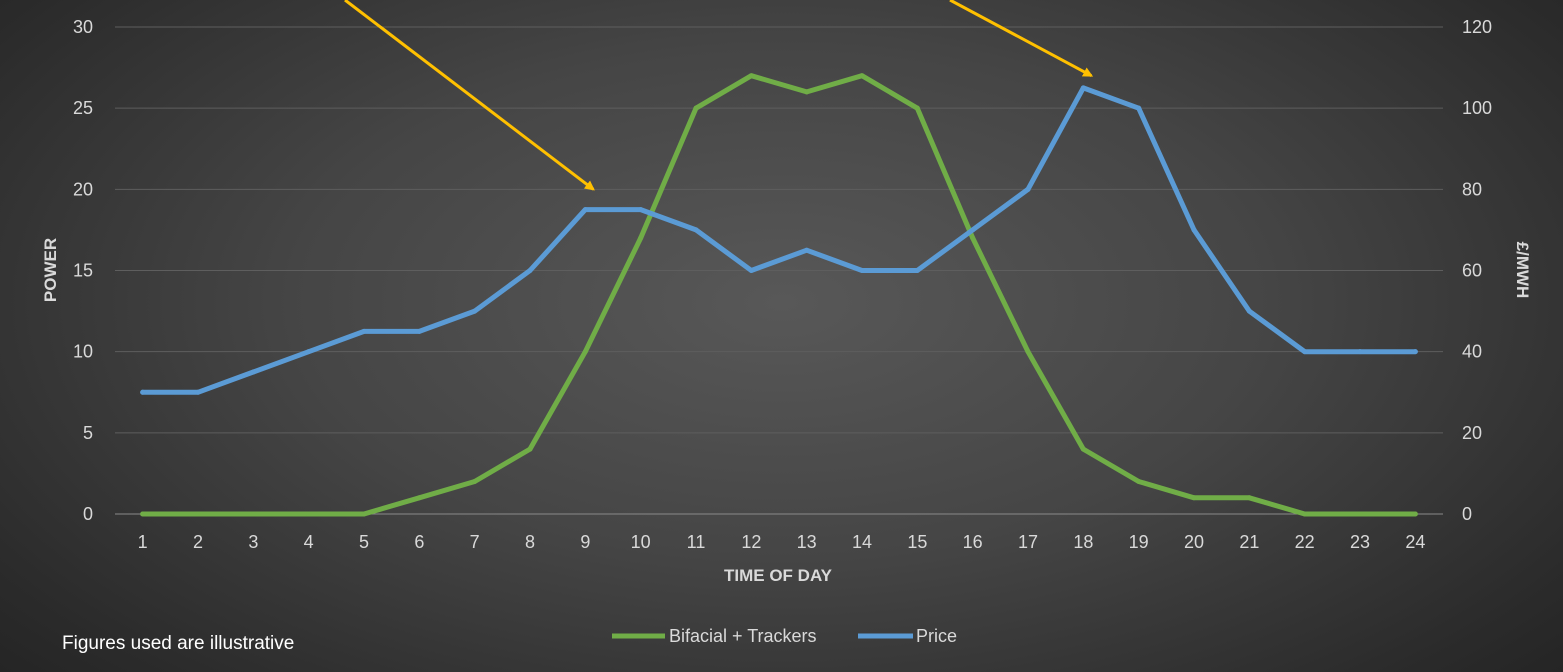 This screenshot has width=1563, height=672. Describe the element at coordinates (1467, 514) in the screenshot. I see `right-tick-label: 0` at that location.